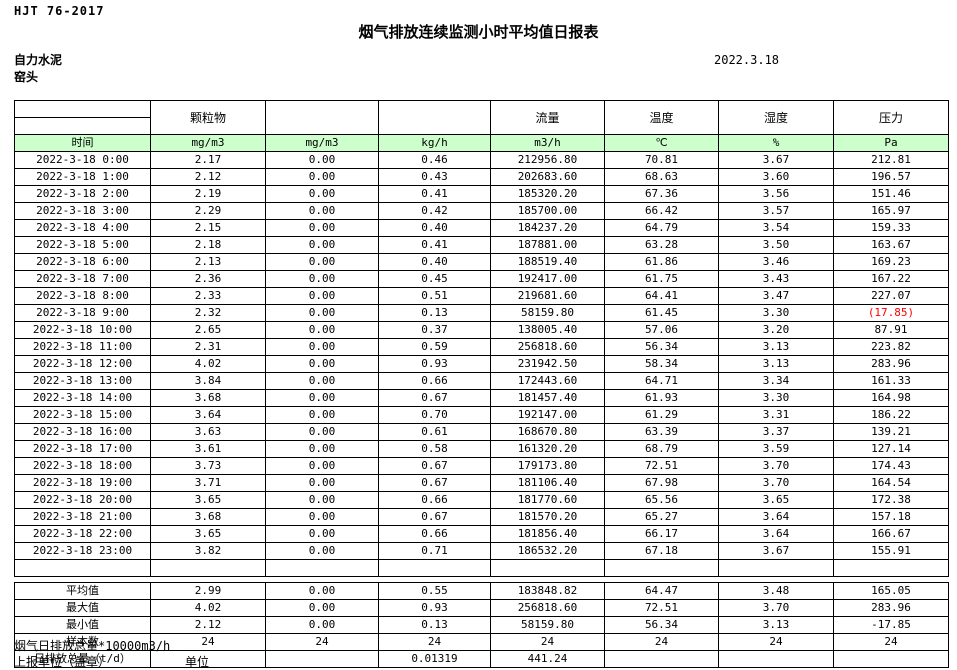  I want to click on unit-pa: Pa, so click(891, 143).